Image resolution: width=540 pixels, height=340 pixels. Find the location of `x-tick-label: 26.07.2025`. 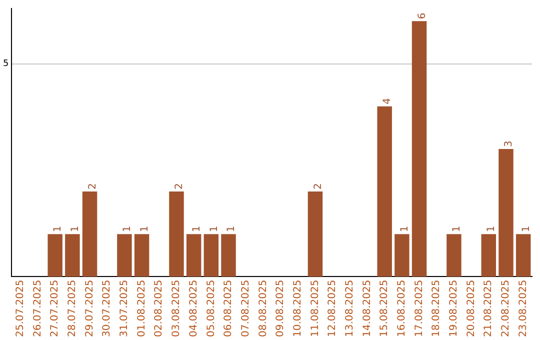

x-tick-label: 26.07.2025 is located at coordinates (38, 309).